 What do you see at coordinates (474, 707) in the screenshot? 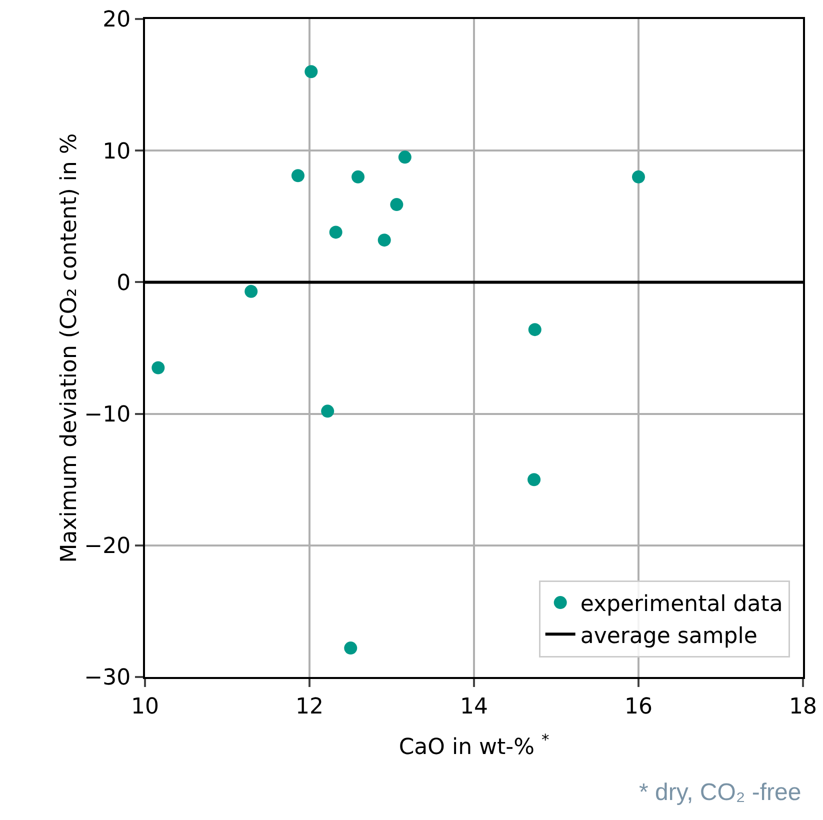
I see `x-tick-label: 14` at bounding box center [474, 707].